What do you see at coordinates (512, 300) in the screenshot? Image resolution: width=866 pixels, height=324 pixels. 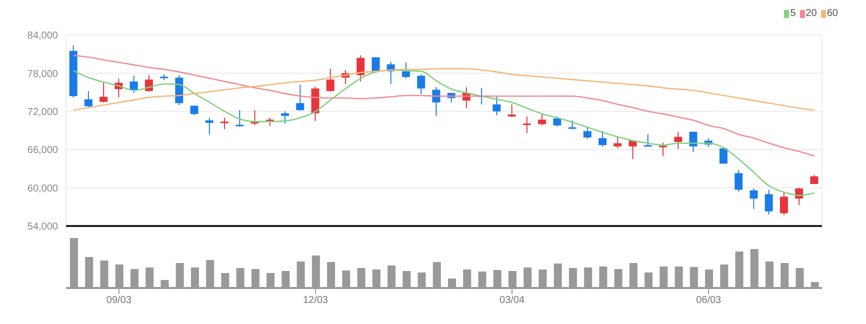 I see `x-tick-label: 03/04` at bounding box center [512, 300].